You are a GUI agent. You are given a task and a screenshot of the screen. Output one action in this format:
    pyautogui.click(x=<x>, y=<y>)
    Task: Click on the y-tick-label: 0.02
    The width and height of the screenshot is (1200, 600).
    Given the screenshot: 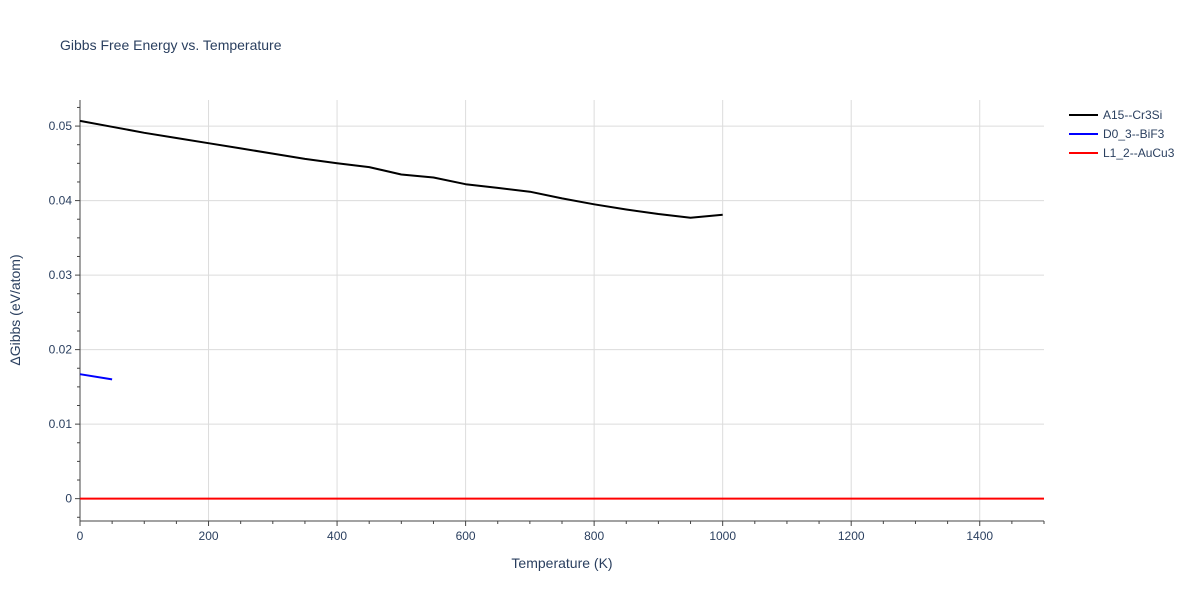 What is the action you would take?
    pyautogui.click(x=61, y=350)
    